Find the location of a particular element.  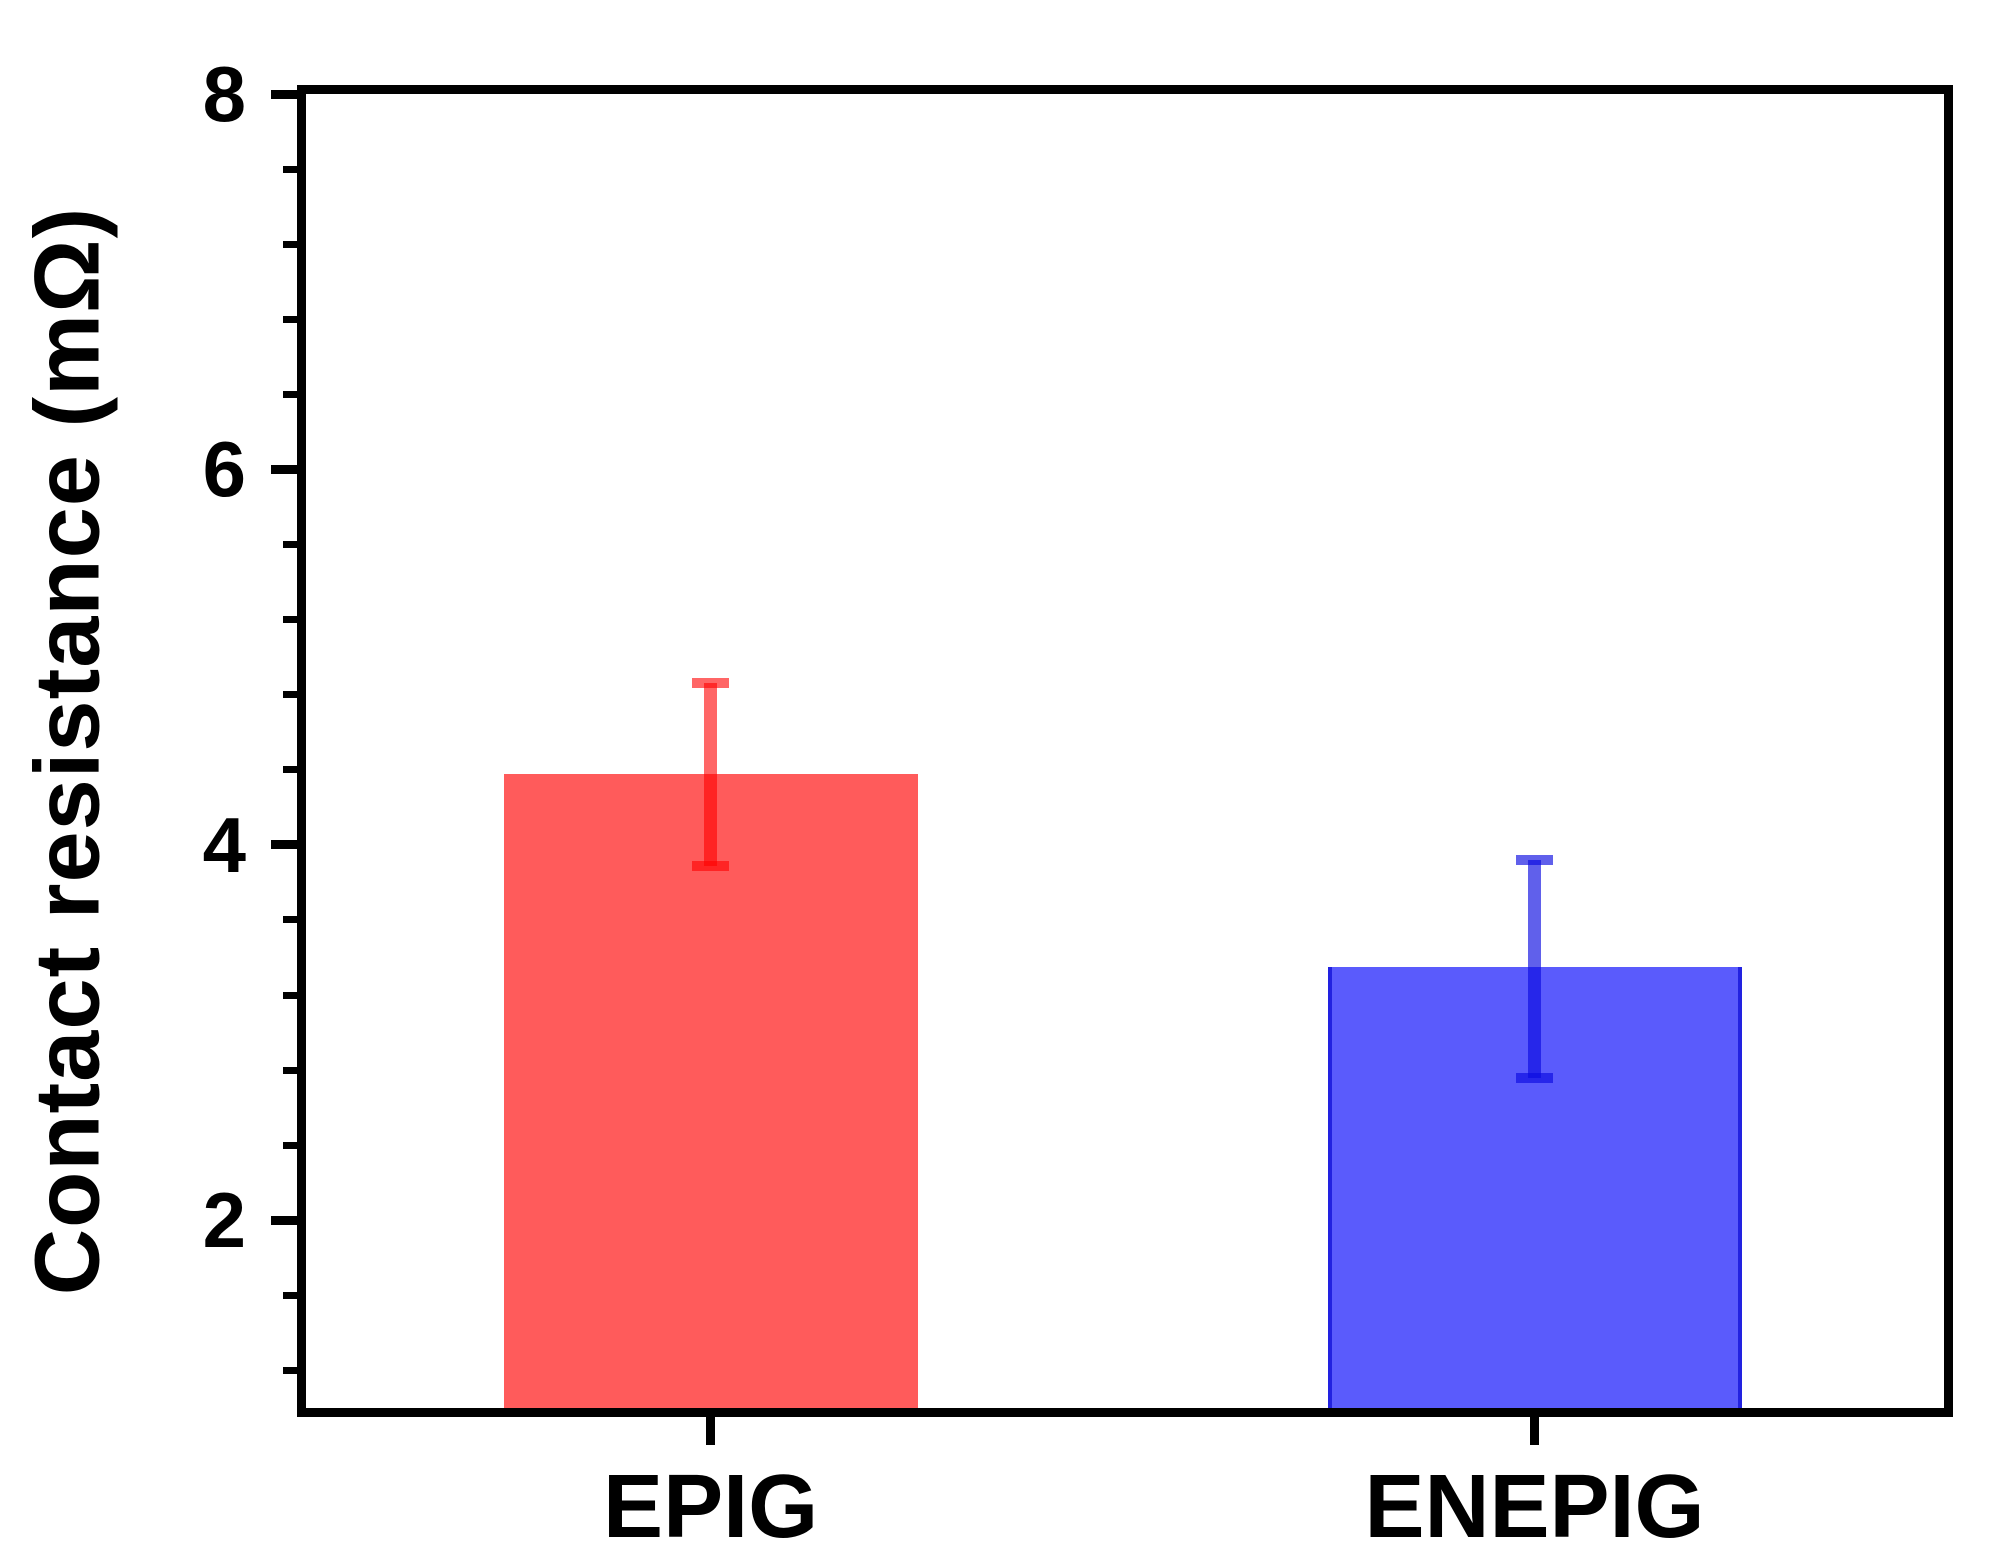

y-axis-title: Contact resistance (mΩ) is located at coordinates (67, 751).